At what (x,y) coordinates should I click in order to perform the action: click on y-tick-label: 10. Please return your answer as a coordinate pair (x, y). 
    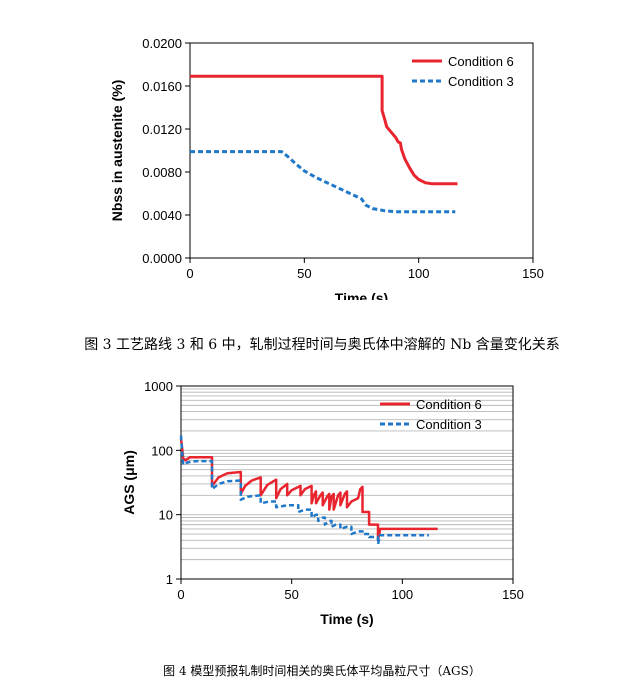
    Looking at the image, I should click on (166, 515).